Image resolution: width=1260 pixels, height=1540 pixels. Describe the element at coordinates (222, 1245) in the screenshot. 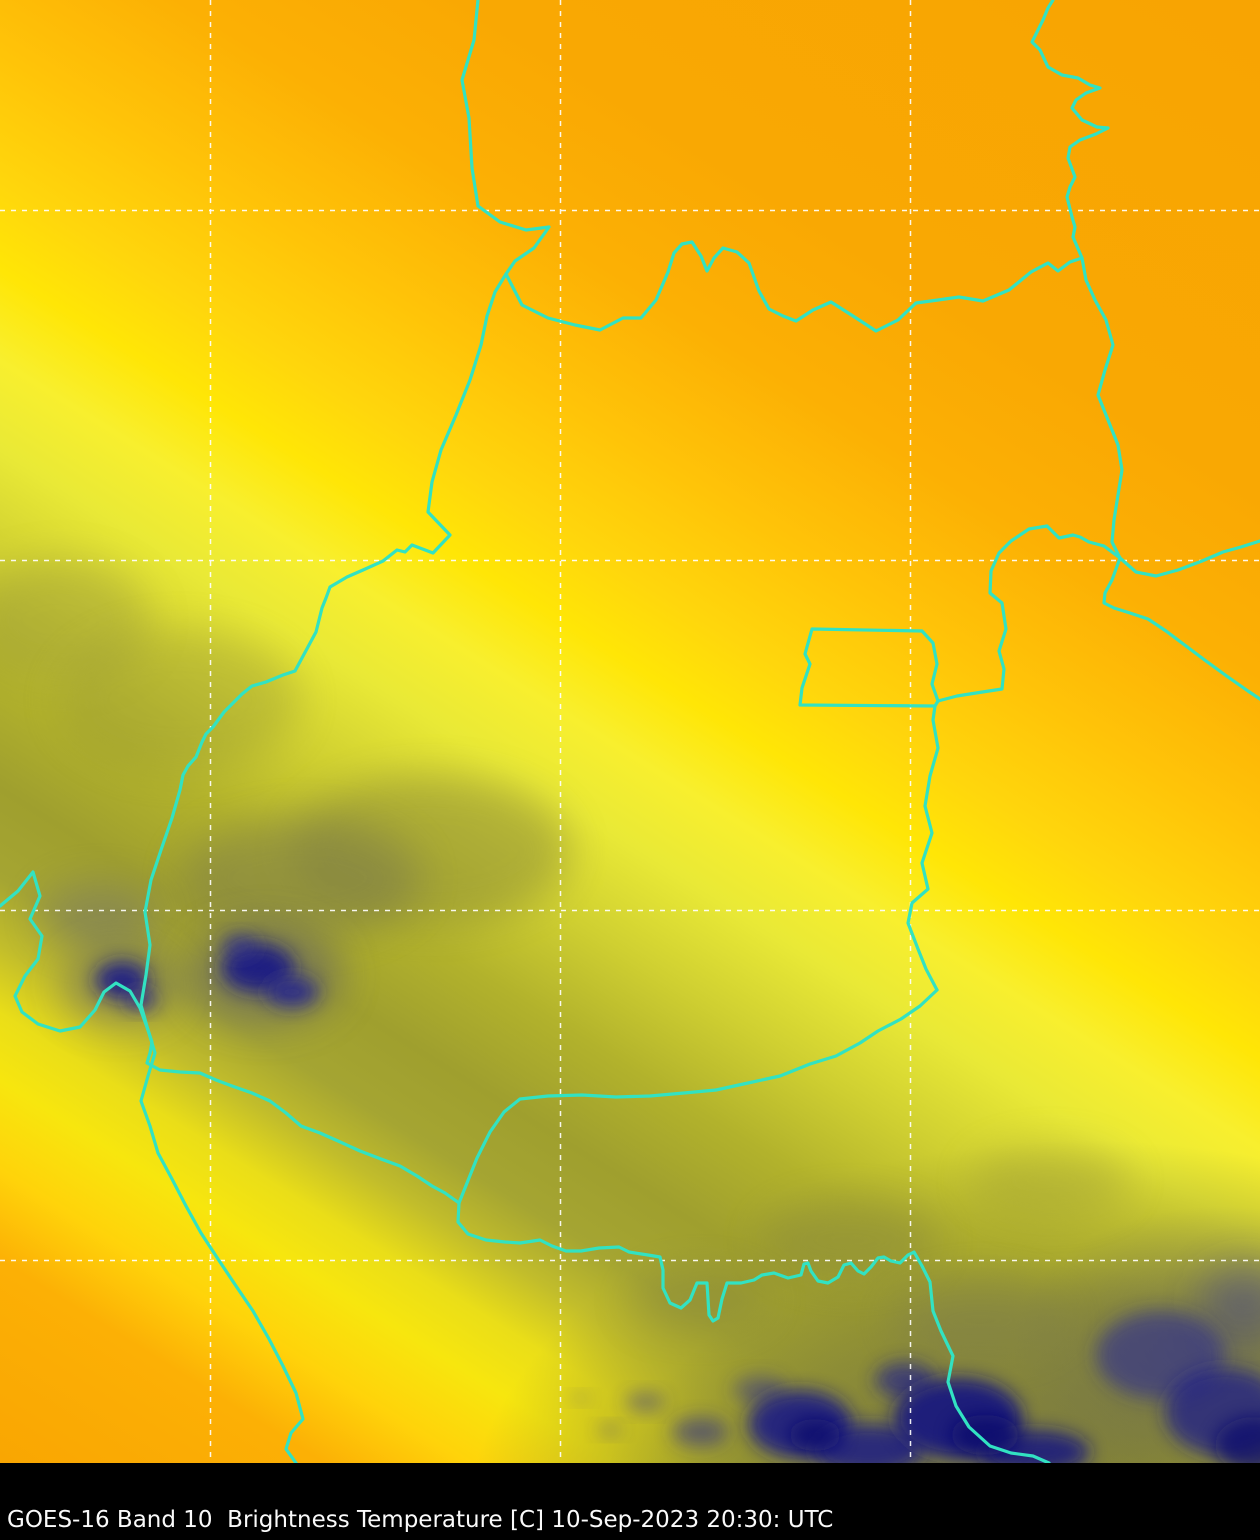

I see `border-southwest-descent` at that location.